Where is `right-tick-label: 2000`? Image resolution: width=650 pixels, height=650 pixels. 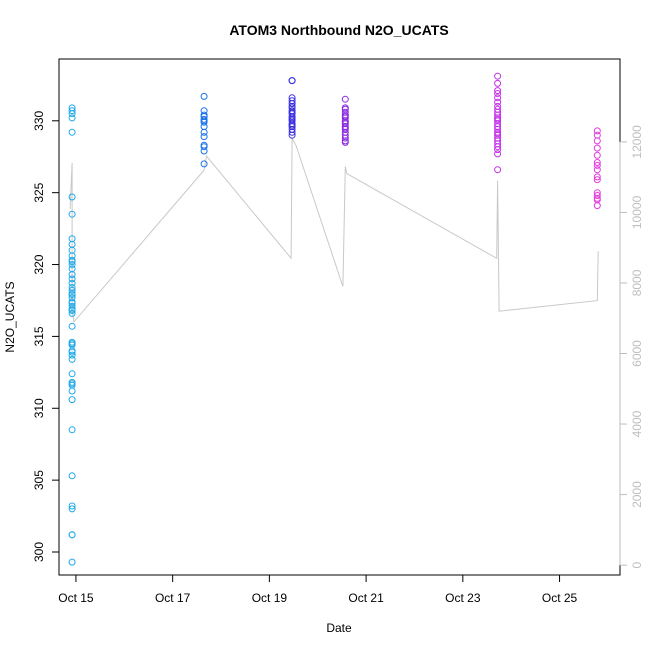 right-tick-label: 2000 is located at coordinates (637, 494).